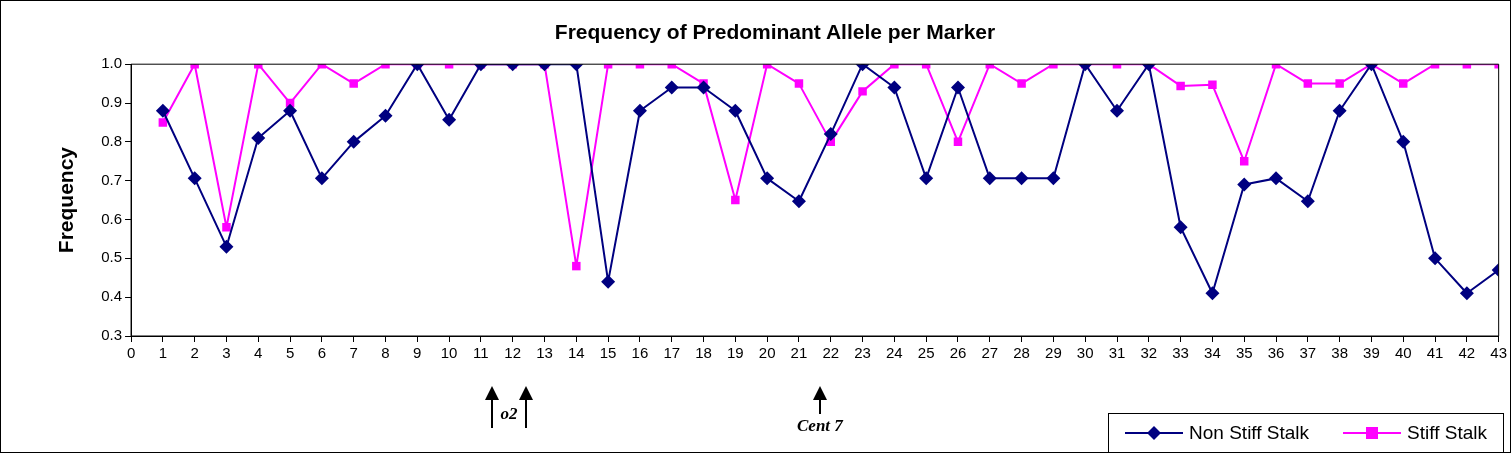 Image resolution: width=1511 pixels, height=453 pixels. What do you see at coordinates (1149, 353) in the screenshot?
I see `x-tick-label: 32` at bounding box center [1149, 353].